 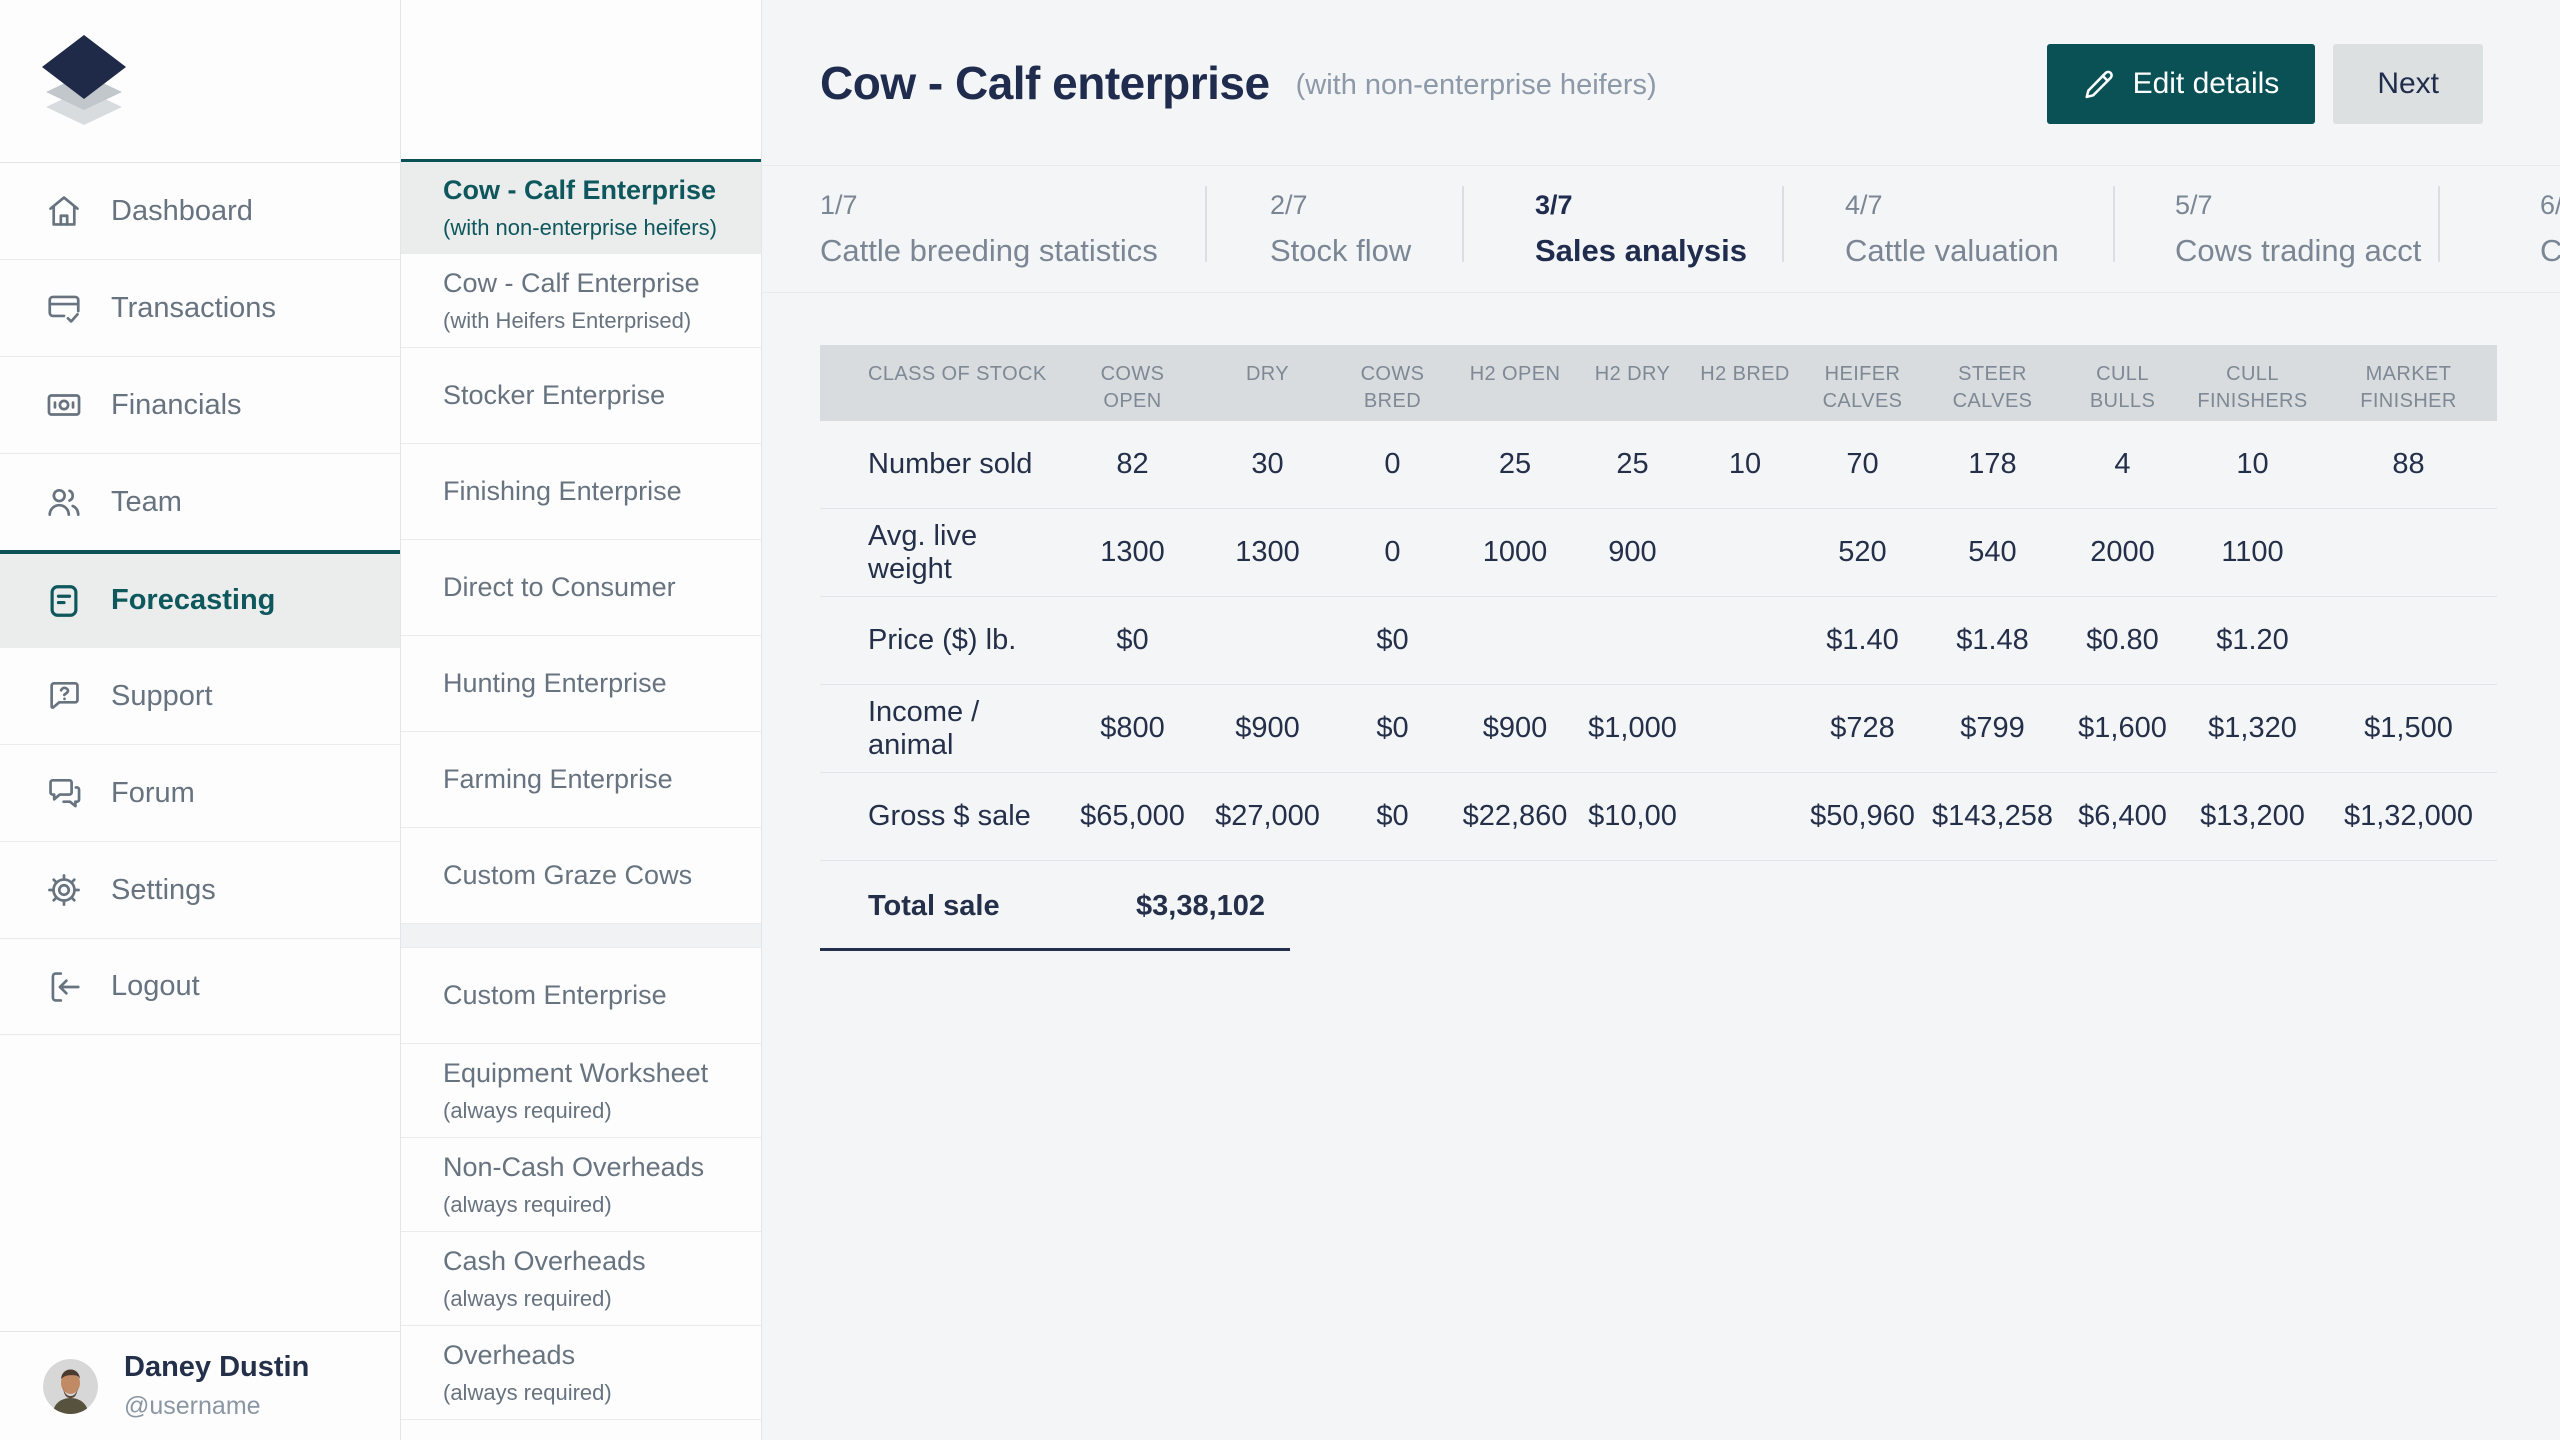 I want to click on step-number: 4/7, so click(x=1864, y=205).